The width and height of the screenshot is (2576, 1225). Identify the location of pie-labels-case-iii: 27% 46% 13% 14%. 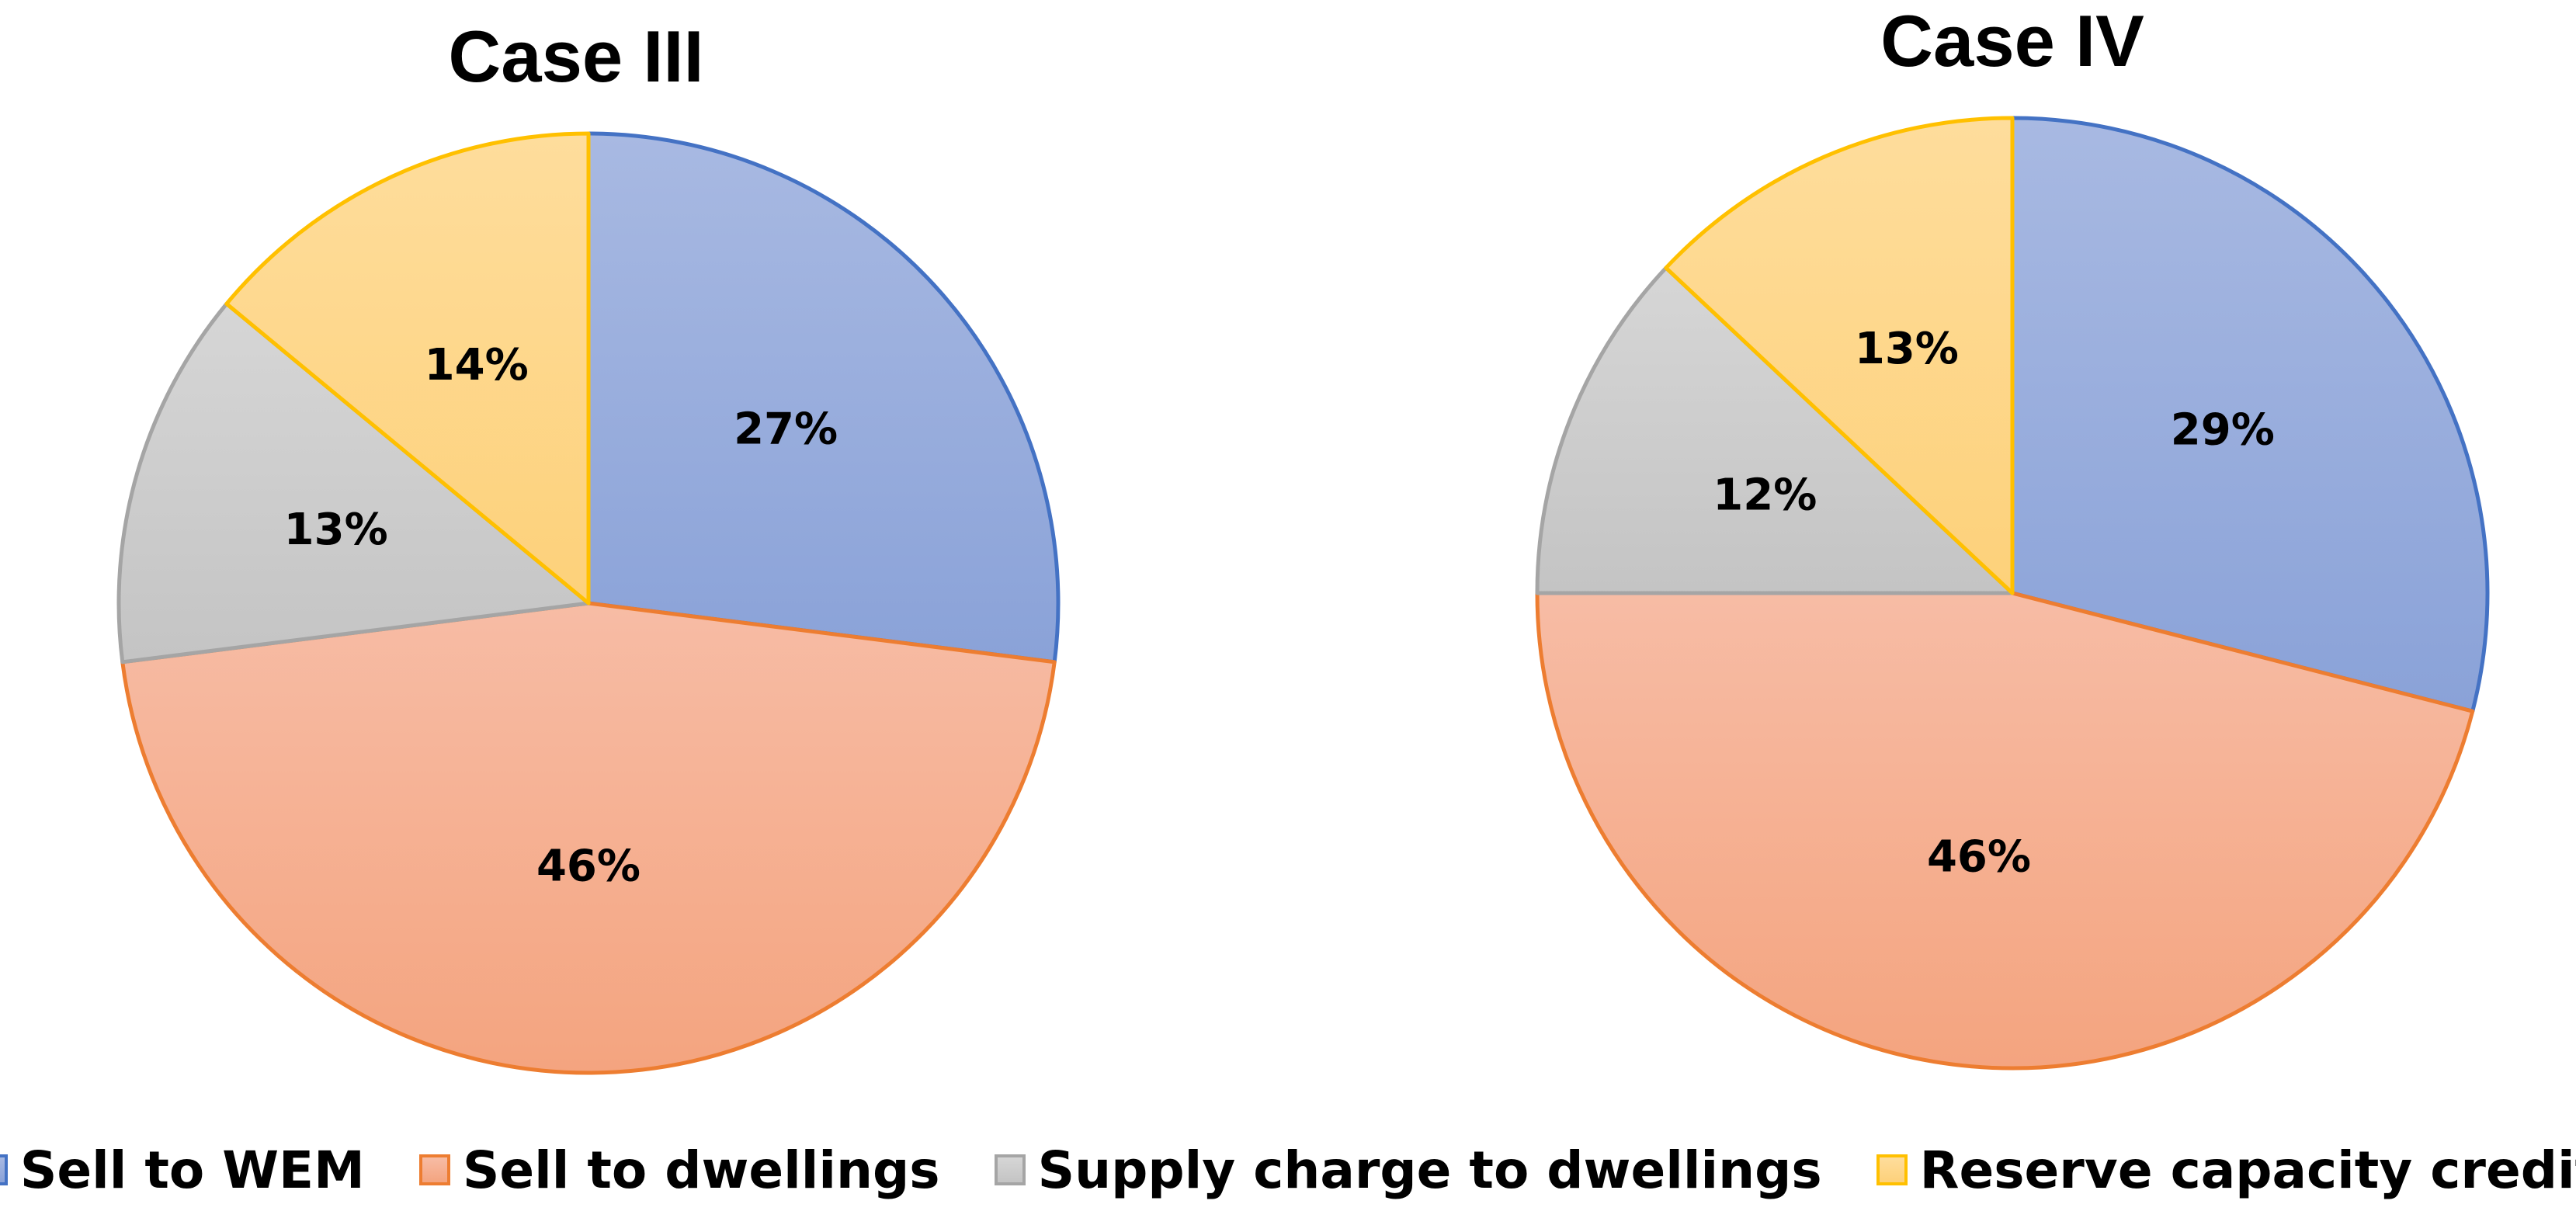
(561, 615).